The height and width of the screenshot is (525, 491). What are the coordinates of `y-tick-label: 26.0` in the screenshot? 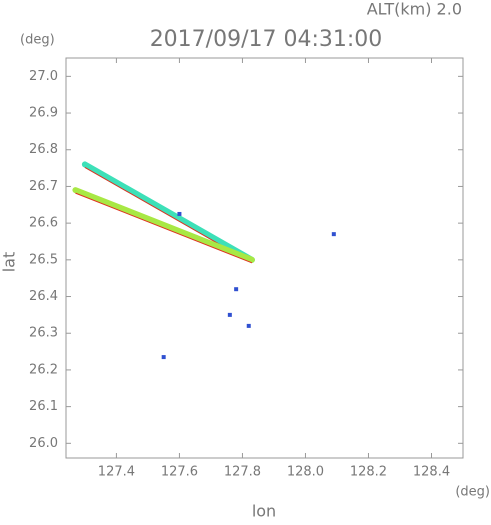 It's located at (43, 443).